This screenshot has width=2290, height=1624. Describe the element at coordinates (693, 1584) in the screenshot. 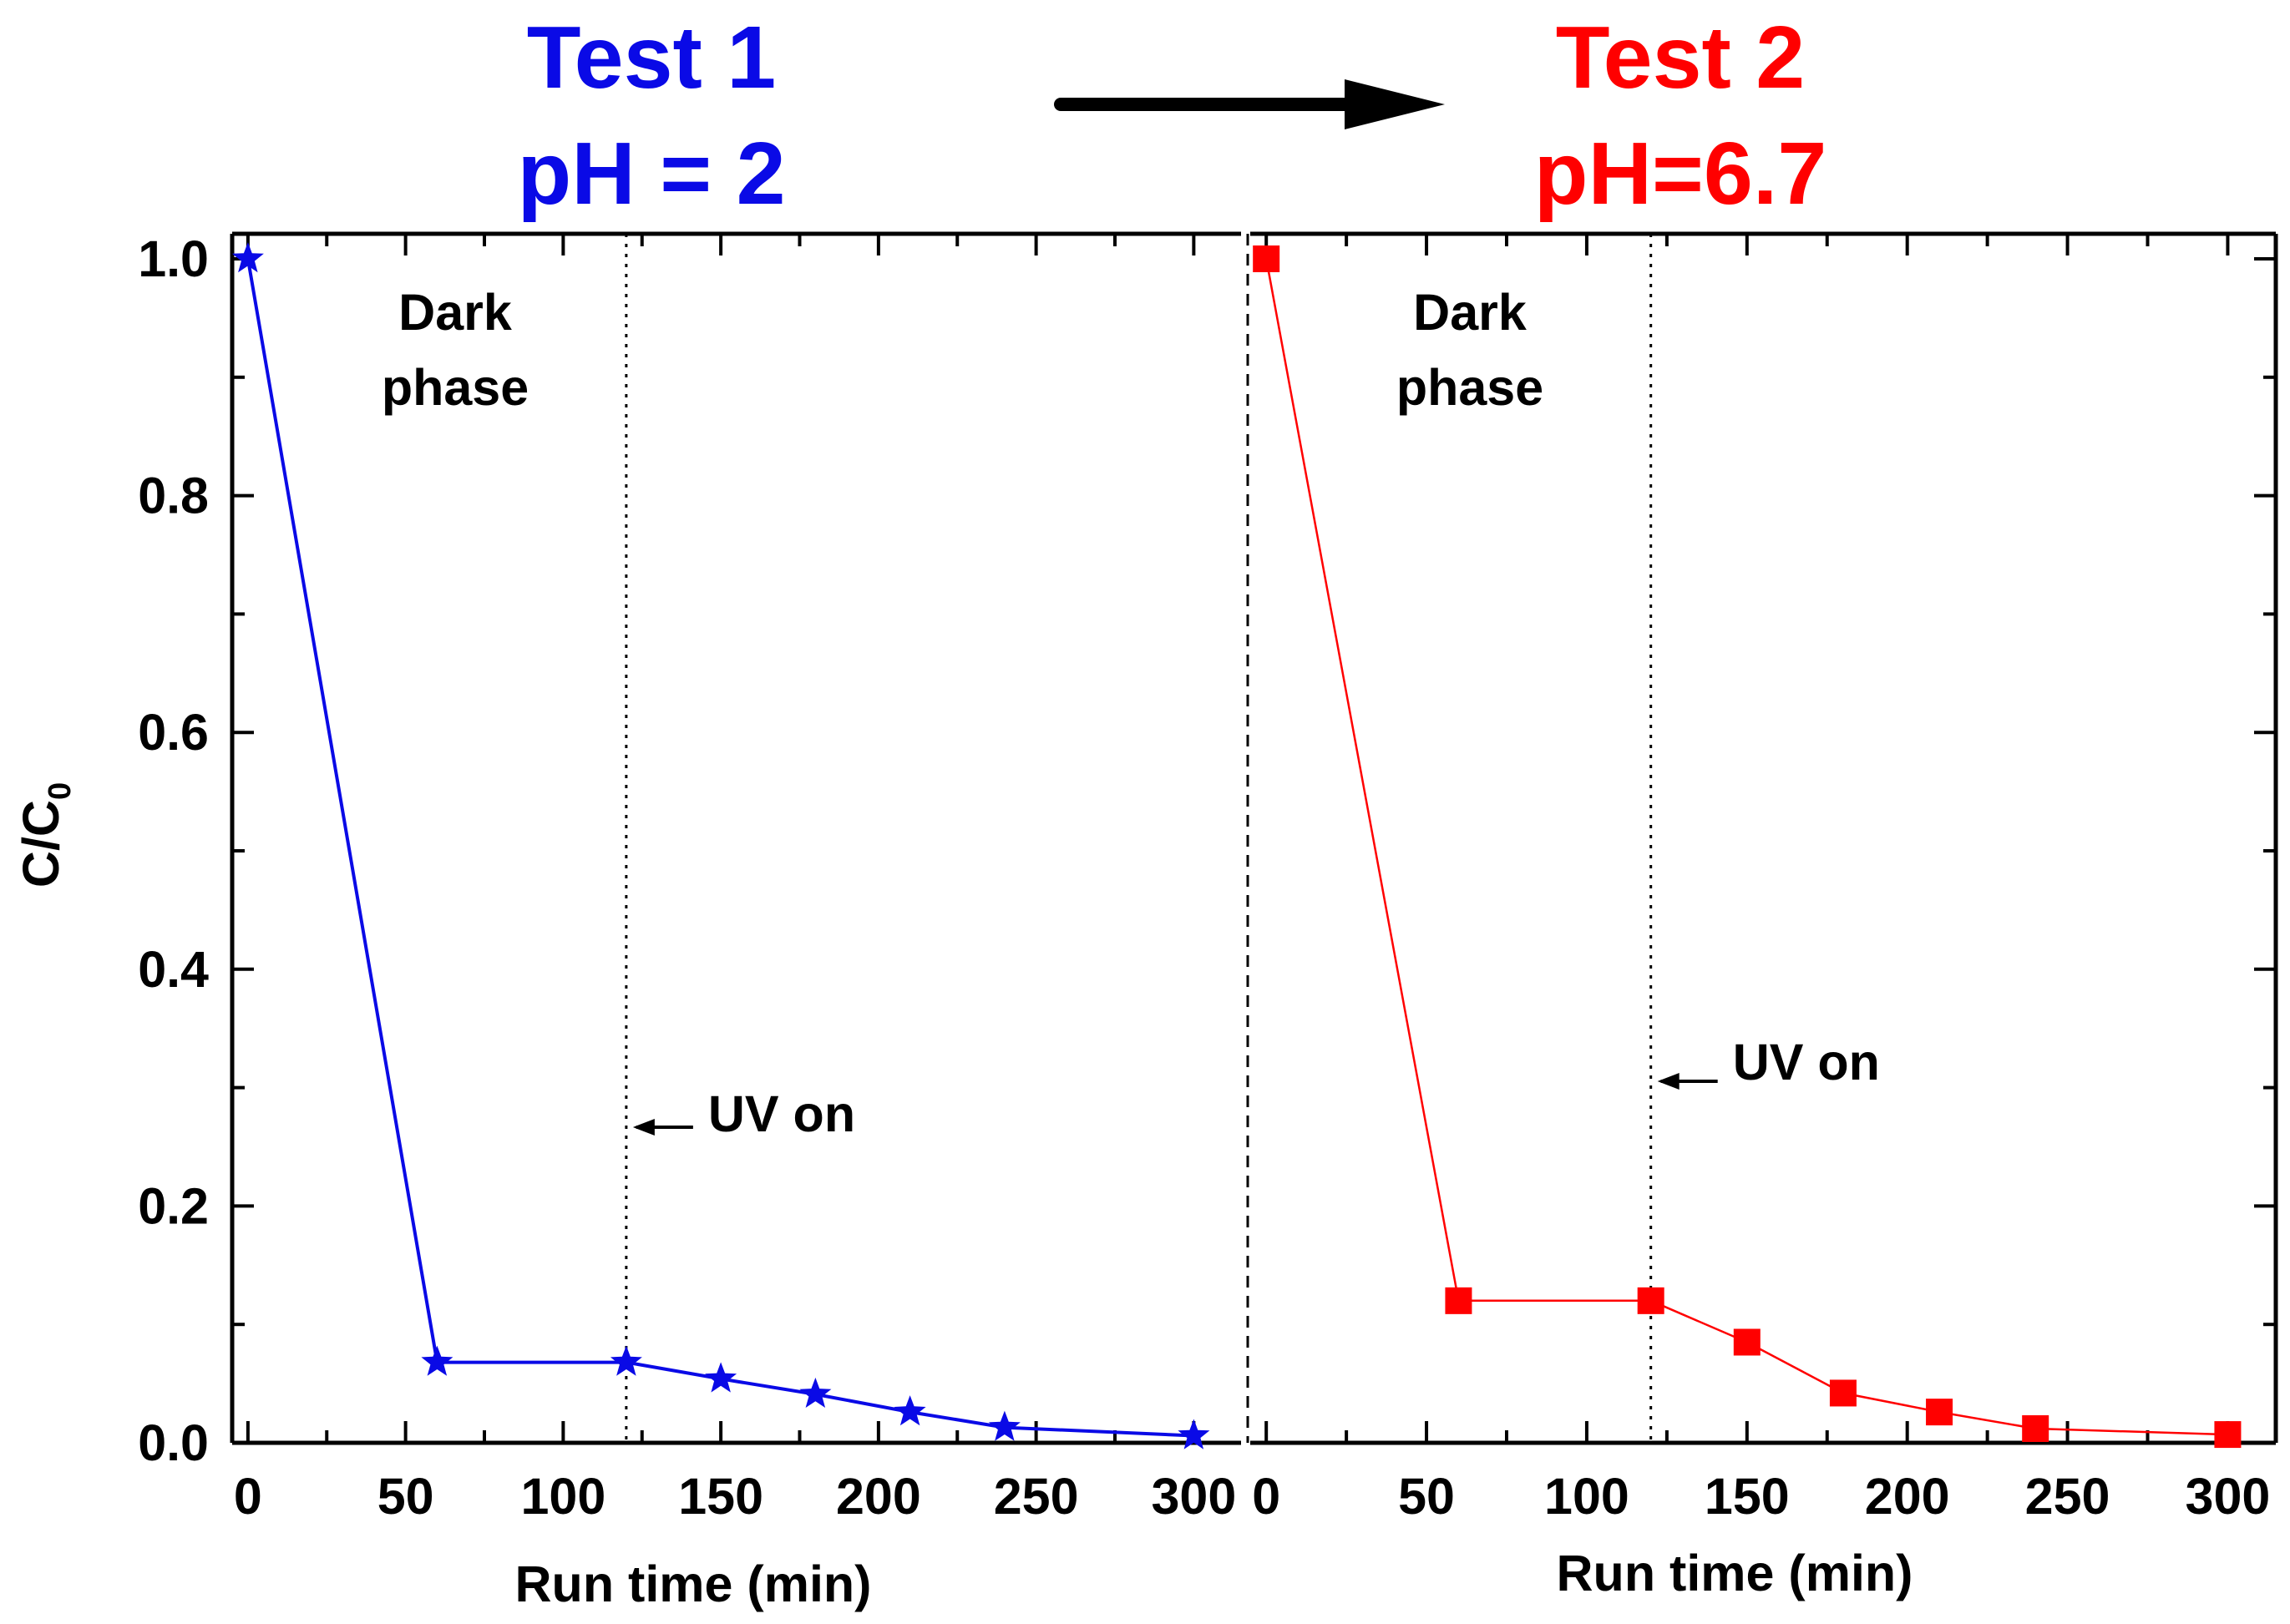

I see `x-axis-title-left: Run time (min)` at that location.